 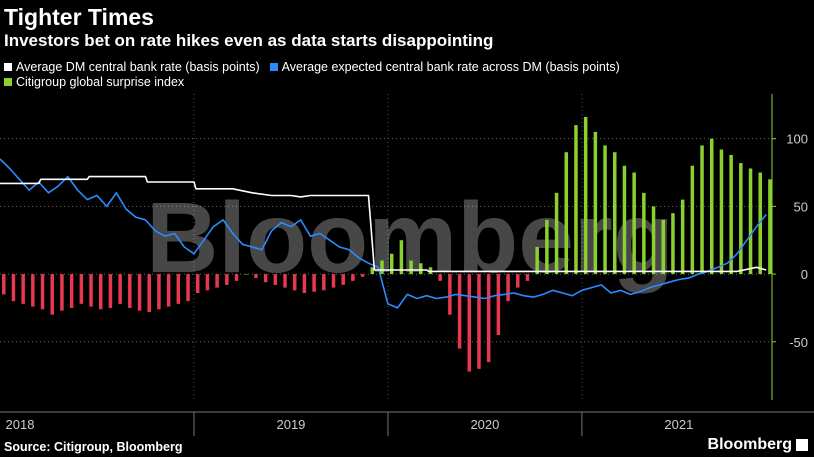 I want to click on y-tick-label: 0, so click(x=804, y=274).